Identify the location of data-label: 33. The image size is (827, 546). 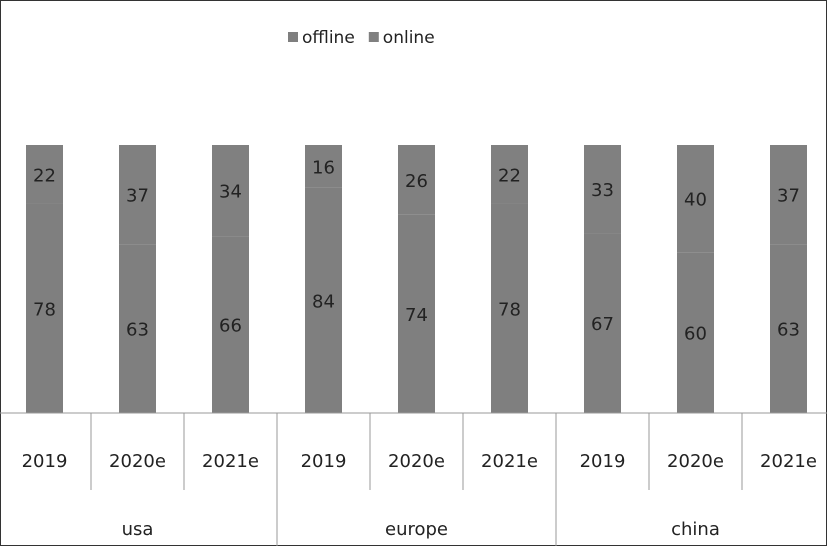
(602, 190).